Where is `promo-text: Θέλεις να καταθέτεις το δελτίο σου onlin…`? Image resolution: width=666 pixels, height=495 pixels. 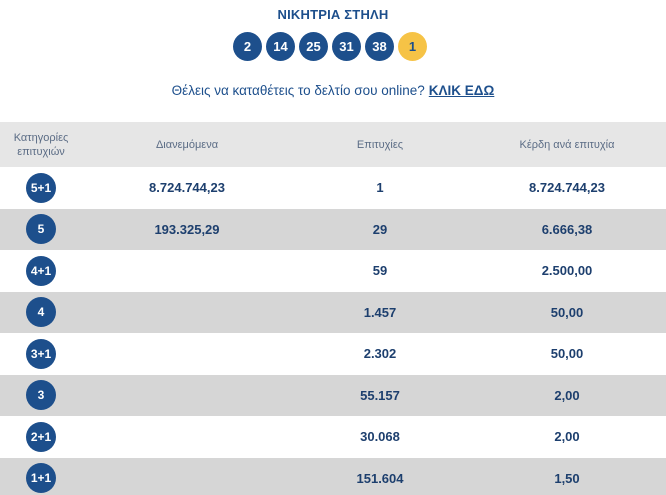 promo-text: Θέλεις να καταθέτεις το δελτίο σου onlin… is located at coordinates (298, 90).